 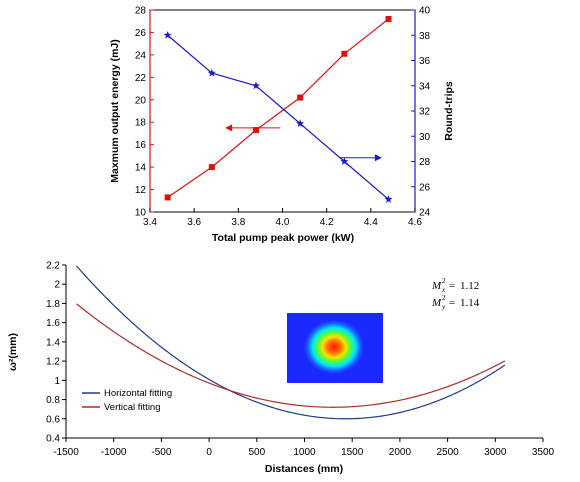 What do you see at coordinates (470, 303) in the screenshot?
I see `m2-y-value: 1.14` at bounding box center [470, 303].